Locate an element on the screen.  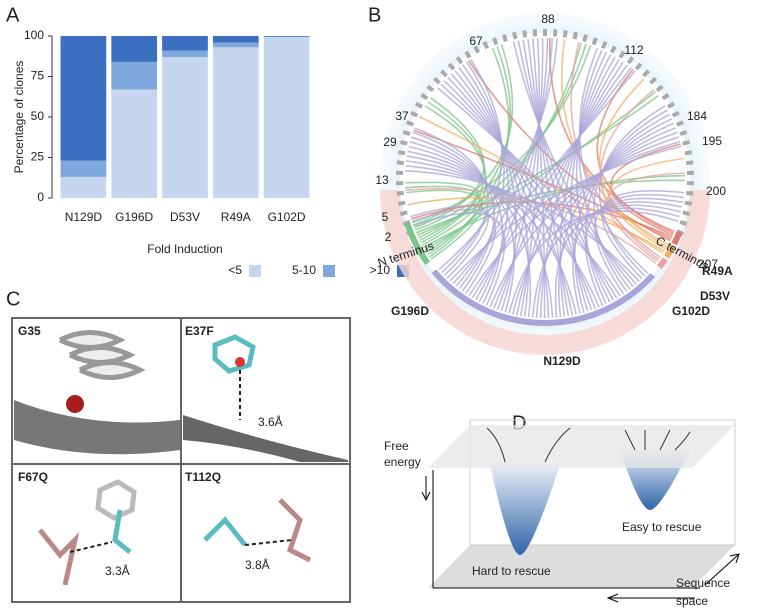
position-label: 184 is located at coordinates (697, 116).